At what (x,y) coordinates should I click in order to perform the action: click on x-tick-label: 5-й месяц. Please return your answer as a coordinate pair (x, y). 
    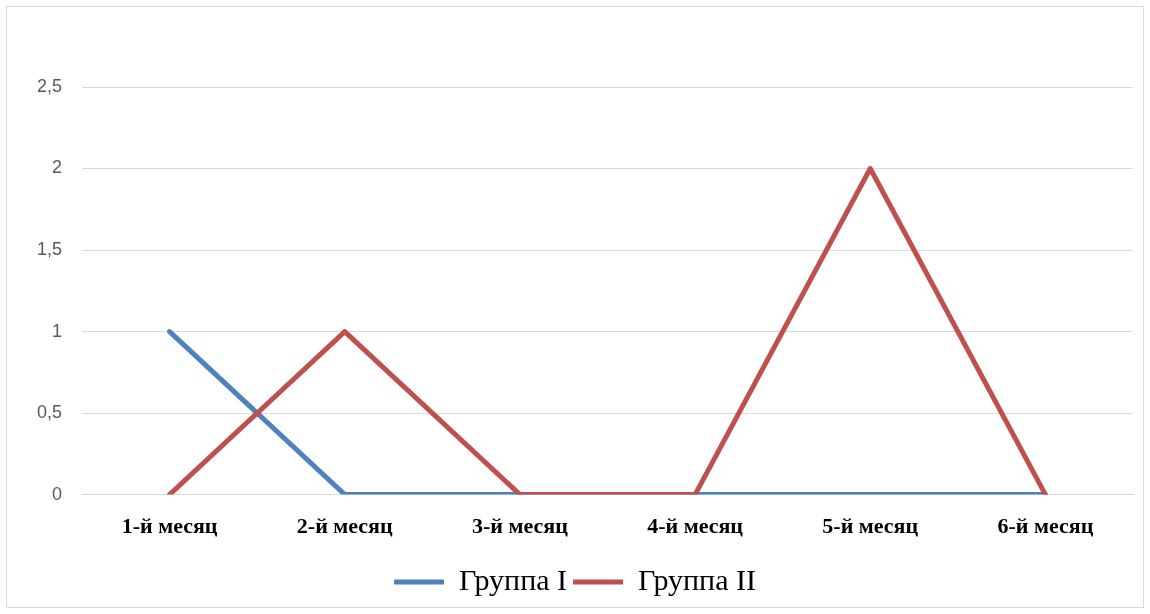
    Looking at the image, I should click on (870, 526).